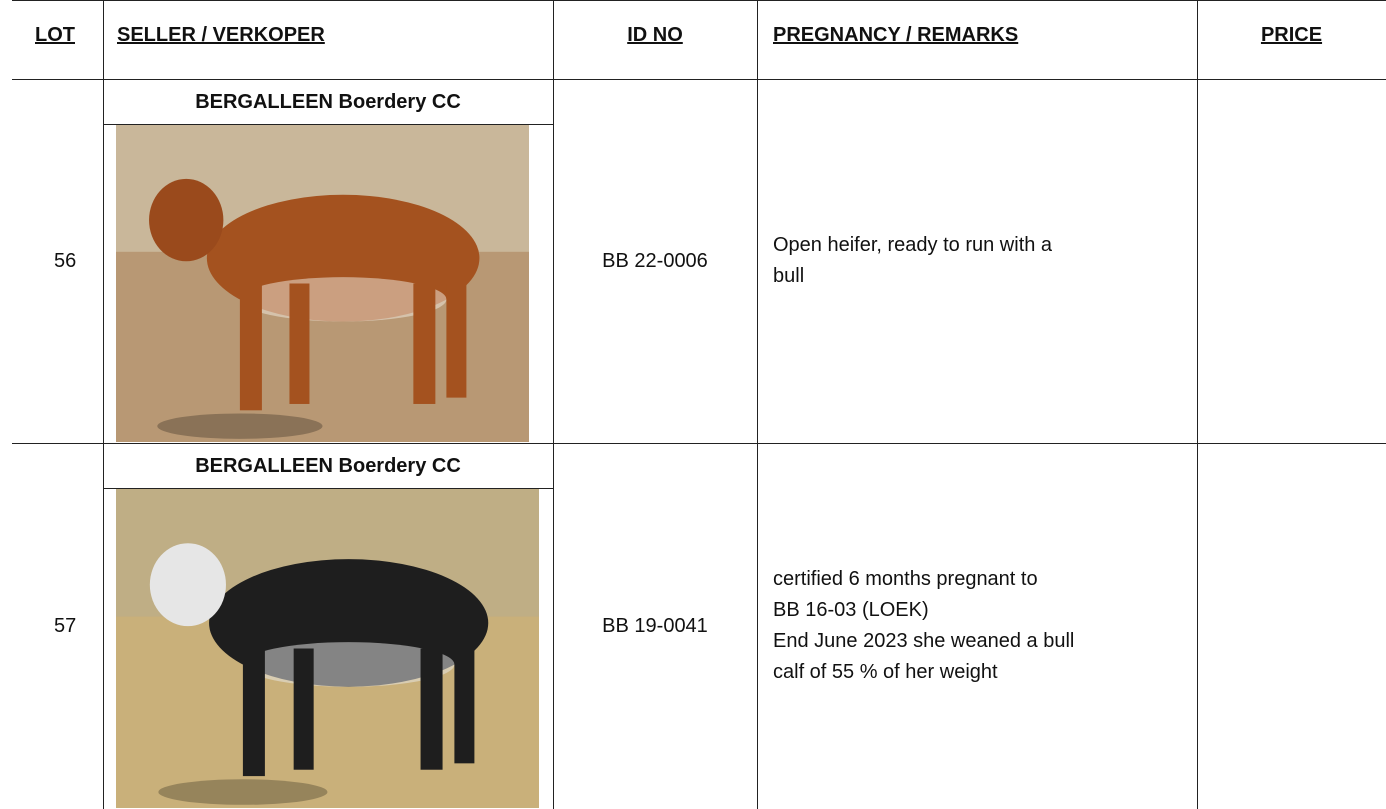 The image size is (1386, 809). Describe the element at coordinates (978, 261) in the screenshot. I see `remarks: Open heifer, ready to run with a bull` at that location.